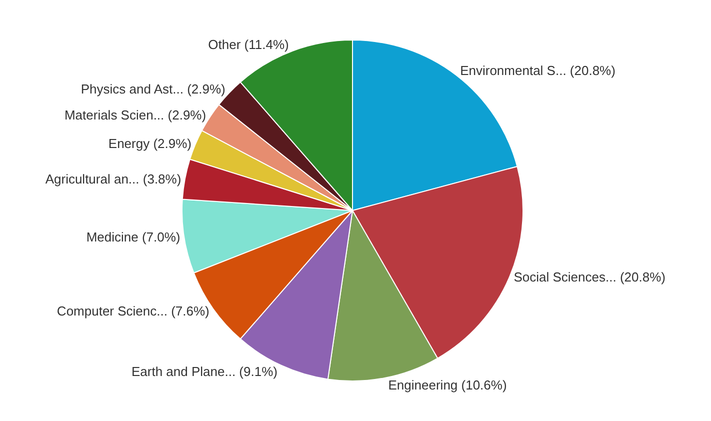  I want to click on slice-label: Energy (2.9%), so click(150, 144).